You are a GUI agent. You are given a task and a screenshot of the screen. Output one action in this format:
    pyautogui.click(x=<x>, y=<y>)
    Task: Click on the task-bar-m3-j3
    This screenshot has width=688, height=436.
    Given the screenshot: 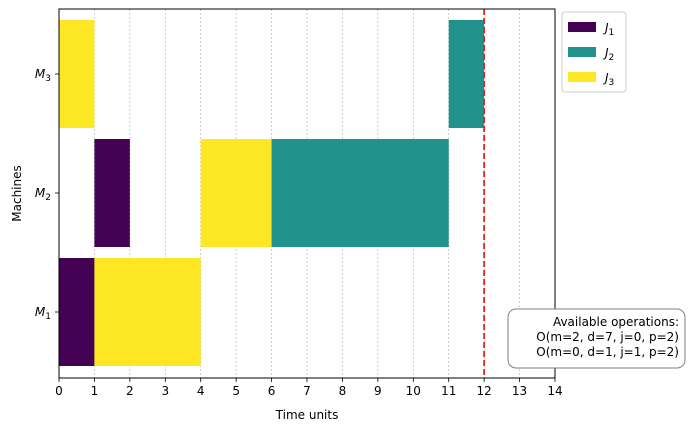 What is the action you would take?
    pyautogui.click(x=77, y=74)
    